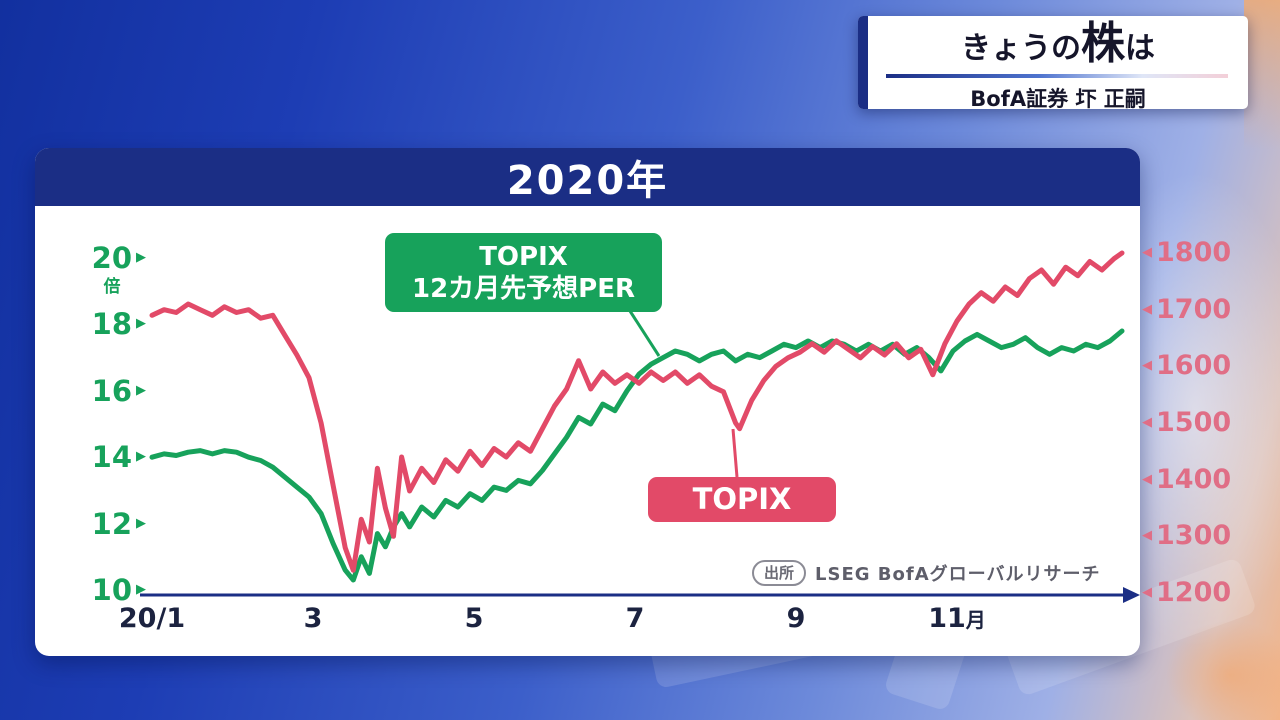 This screenshot has width=1280, height=720. Describe the element at coordinates (1021, 48) in the screenshot. I see `program-title-pre: きょうの` at that location.